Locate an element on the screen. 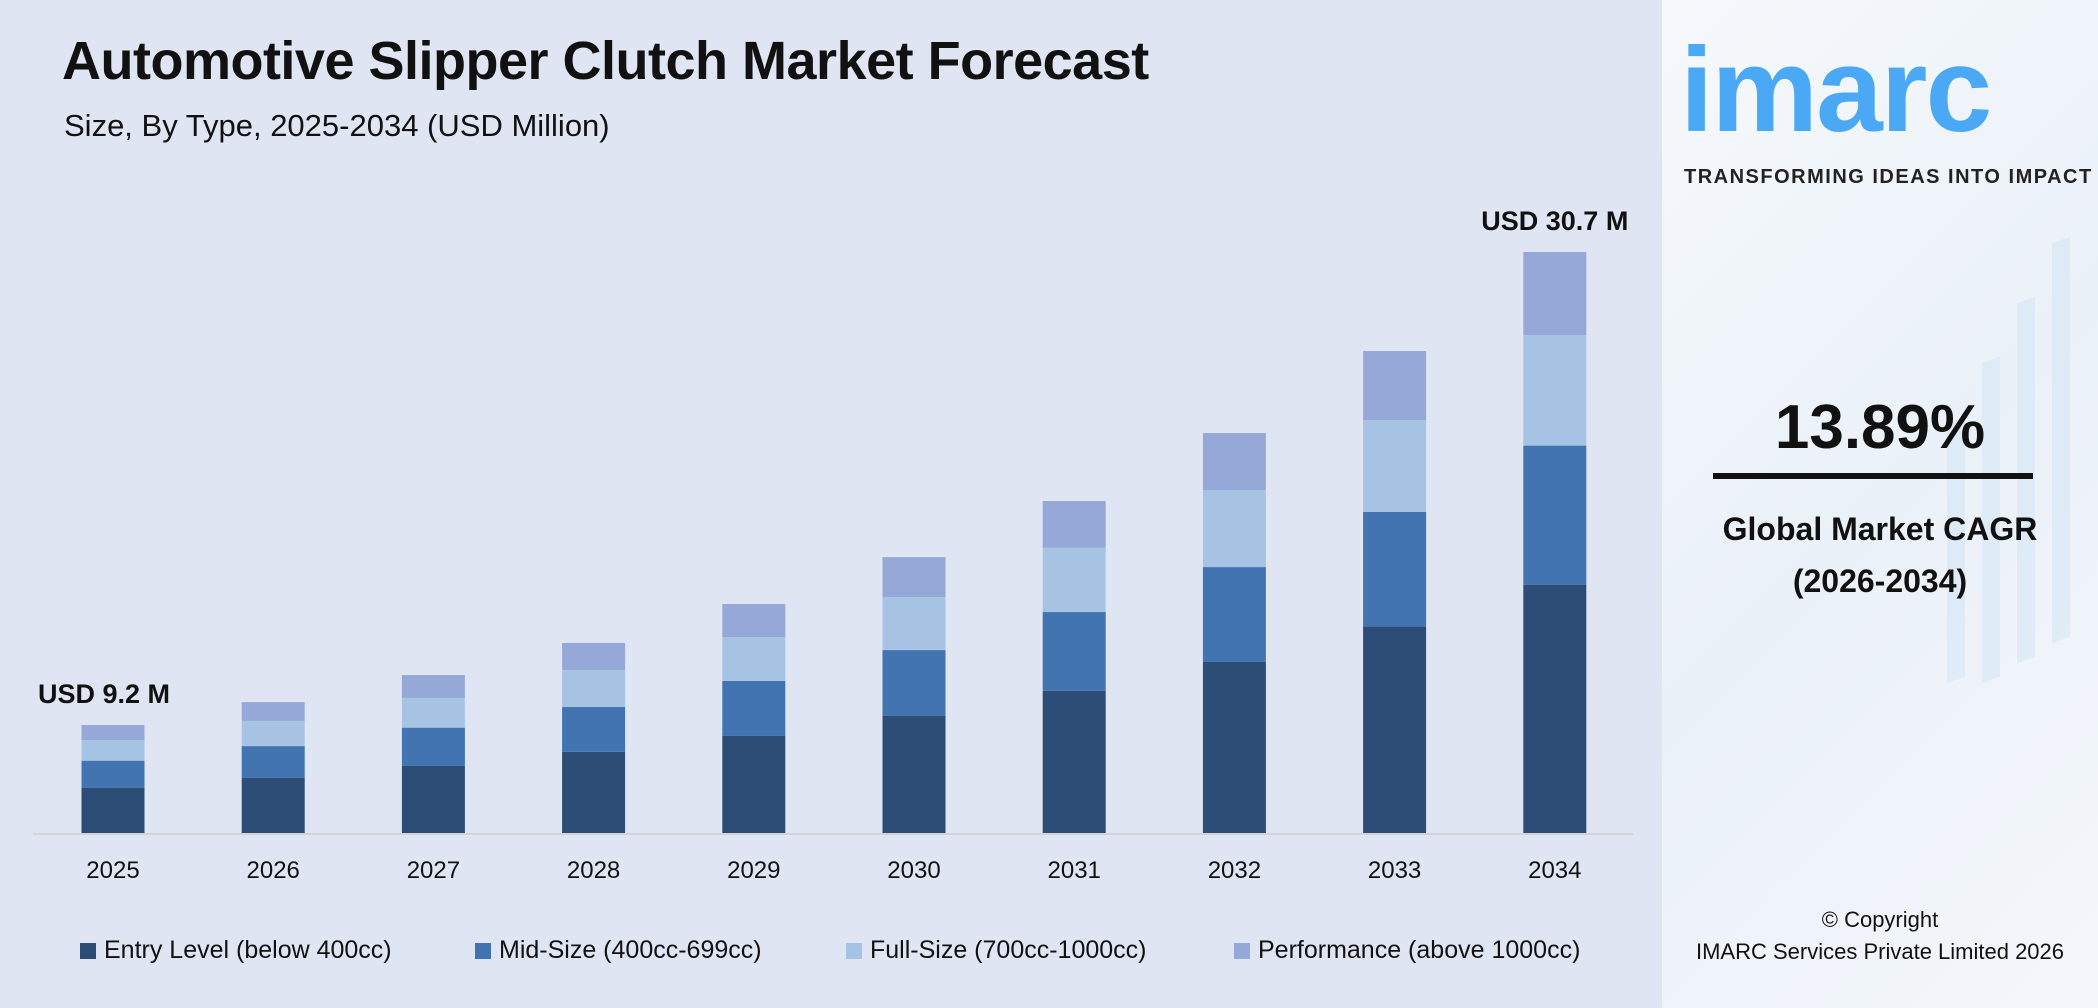 The width and height of the screenshot is (2098, 1008). copyright-owner: IMARC Services Private Limited 2026 is located at coordinates (1880, 951).